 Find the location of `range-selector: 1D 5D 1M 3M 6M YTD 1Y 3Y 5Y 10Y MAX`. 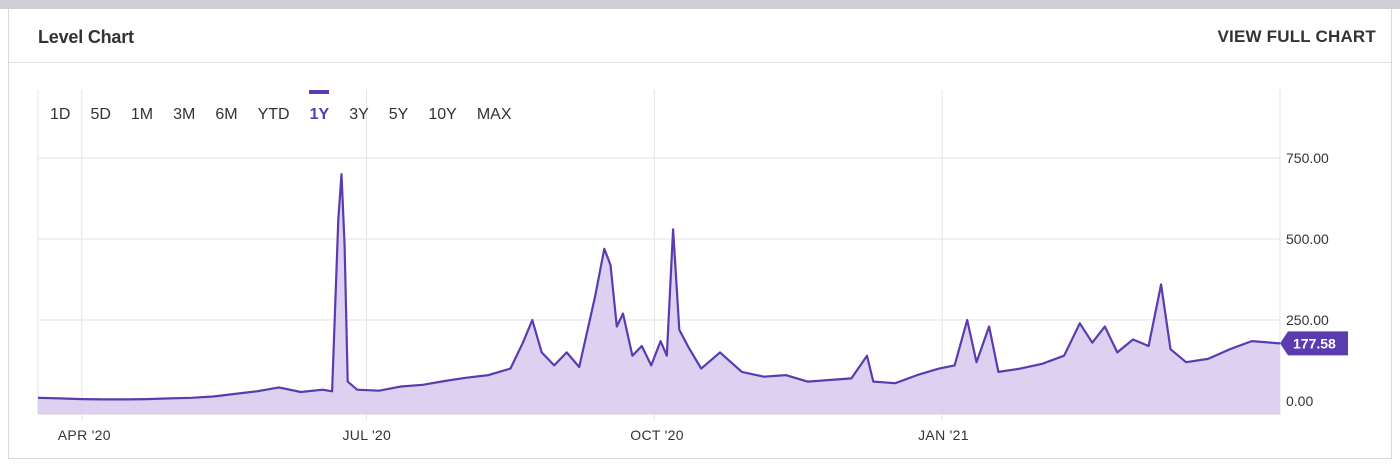

range-selector: 1D 5D 1M 3M 6M YTD 1Y 3Y 5Y 10Y MAX is located at coordinates (280, 108).